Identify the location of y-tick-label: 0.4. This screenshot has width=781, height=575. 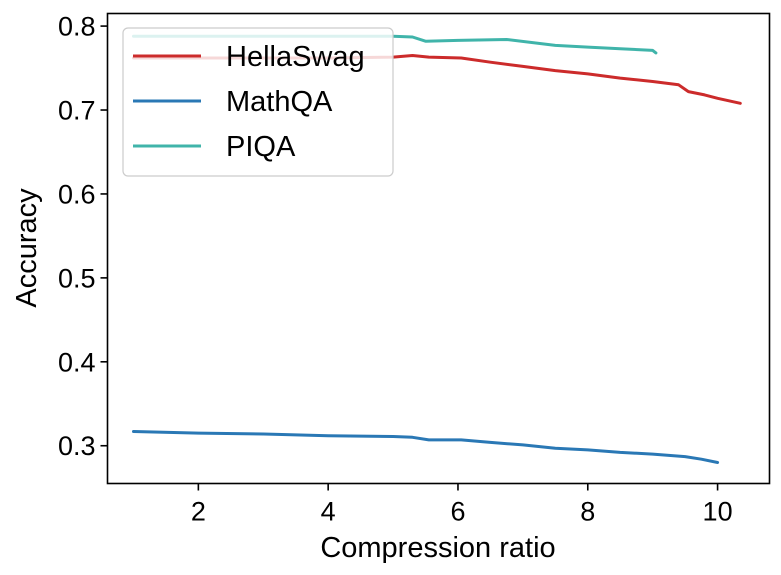
(77, 362).